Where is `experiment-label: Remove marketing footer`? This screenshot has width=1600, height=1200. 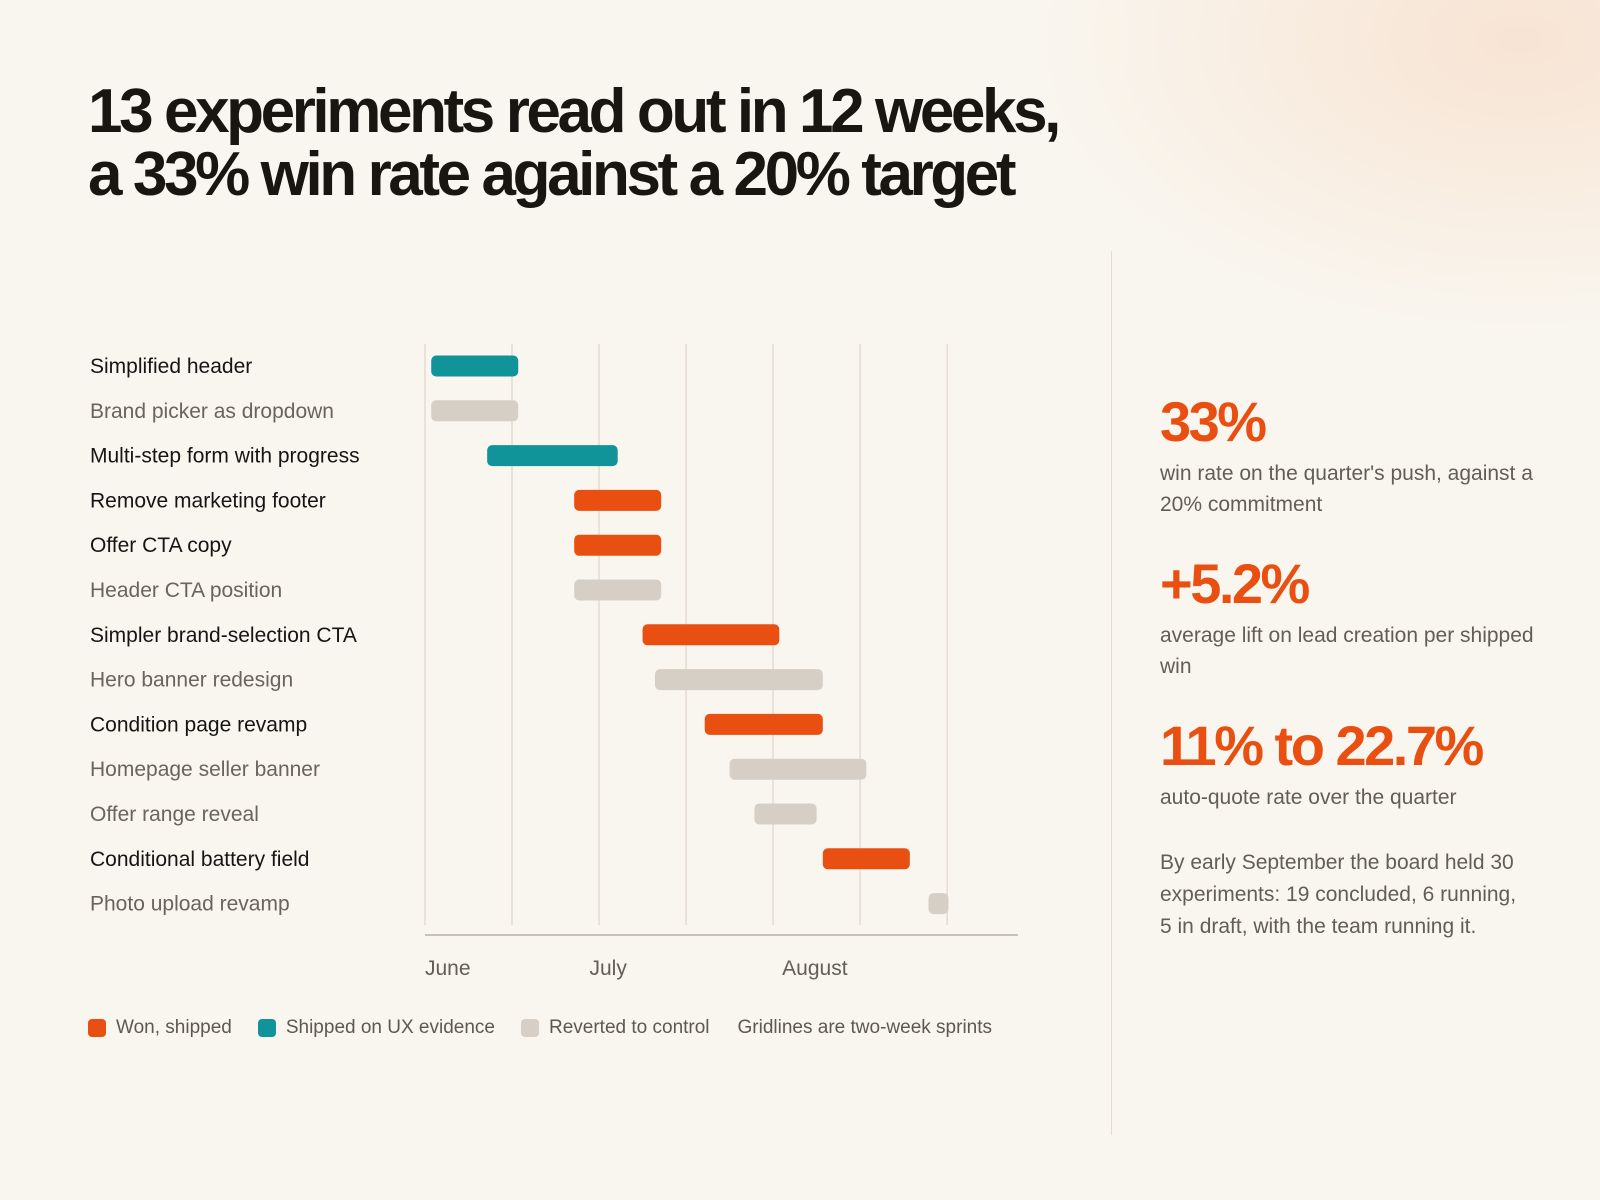 experiment-label: Remove marketing footer is located at coordinates (208, 500).